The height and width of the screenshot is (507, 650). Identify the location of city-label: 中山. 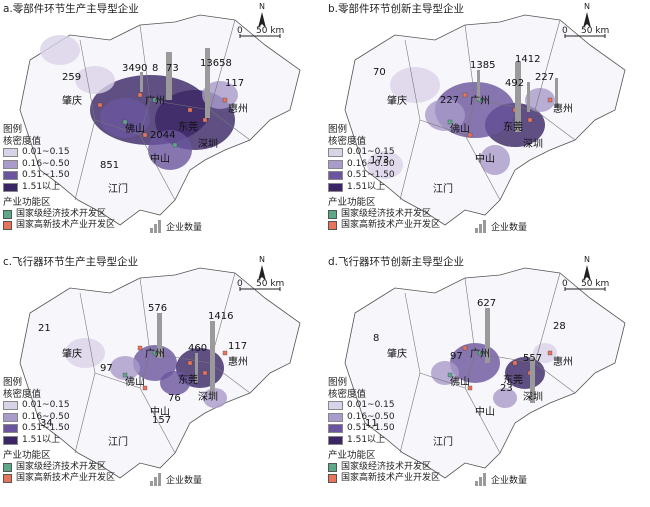
(160, 159).